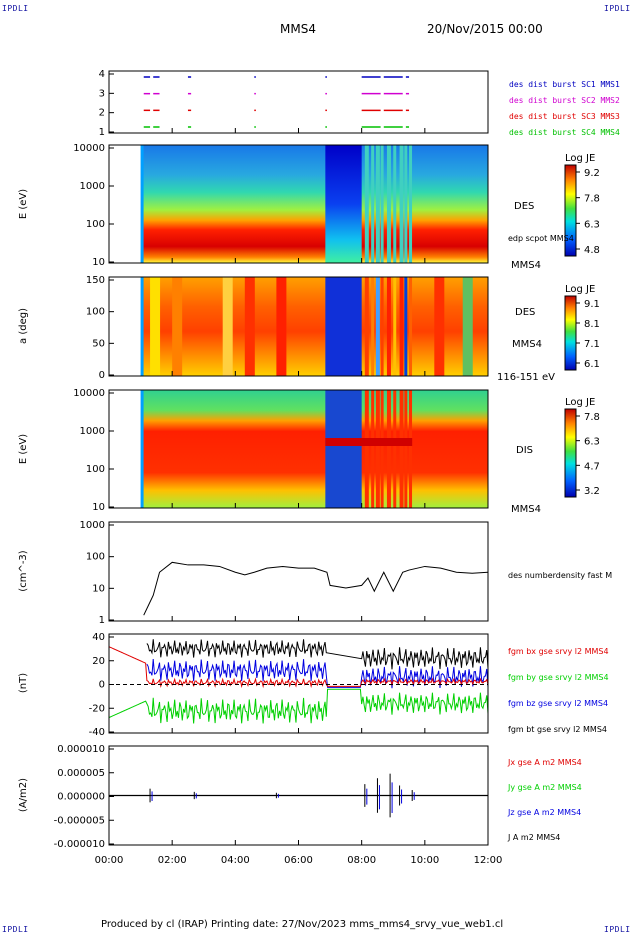  Describe the element at coordinates (23, 795) in the screenshot. I see `y-axis-label-current: (A/m2)` at that location.